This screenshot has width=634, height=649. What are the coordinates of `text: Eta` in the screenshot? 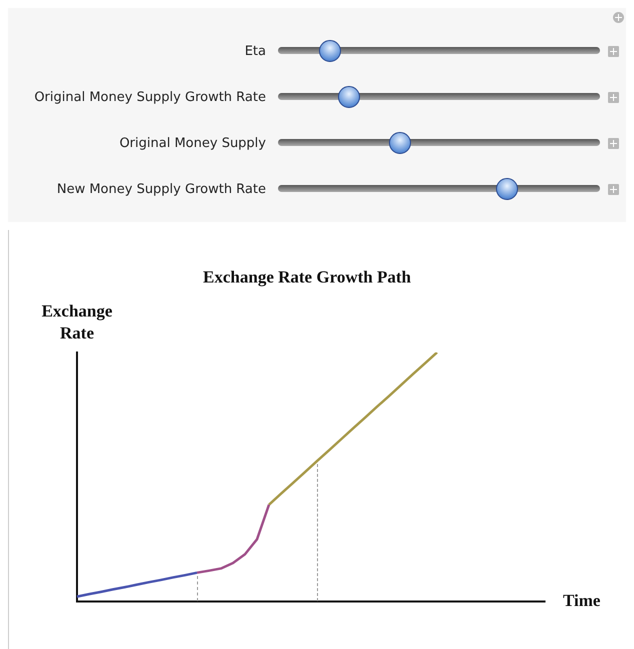 It's located at (255, 51).